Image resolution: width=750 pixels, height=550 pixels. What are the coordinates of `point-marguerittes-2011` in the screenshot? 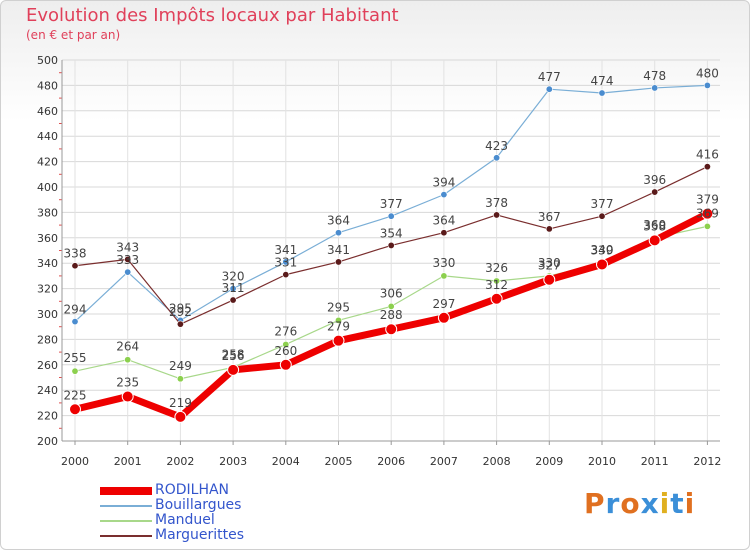 It's located at (655, 192).